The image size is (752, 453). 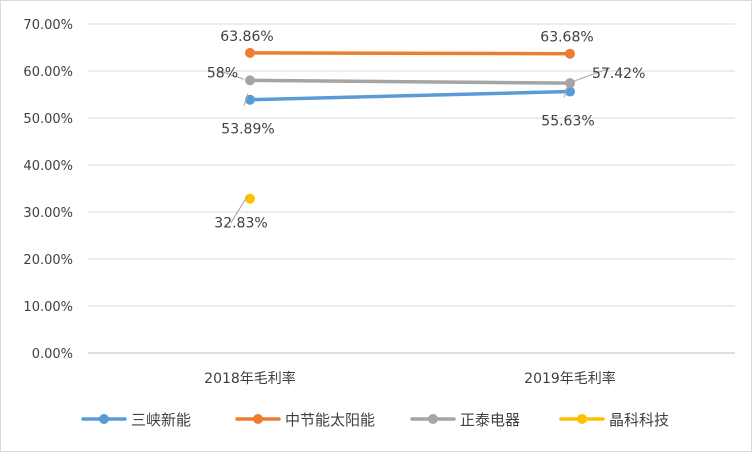 I want to click on data-label: 58%, so click(x=222, y=73).